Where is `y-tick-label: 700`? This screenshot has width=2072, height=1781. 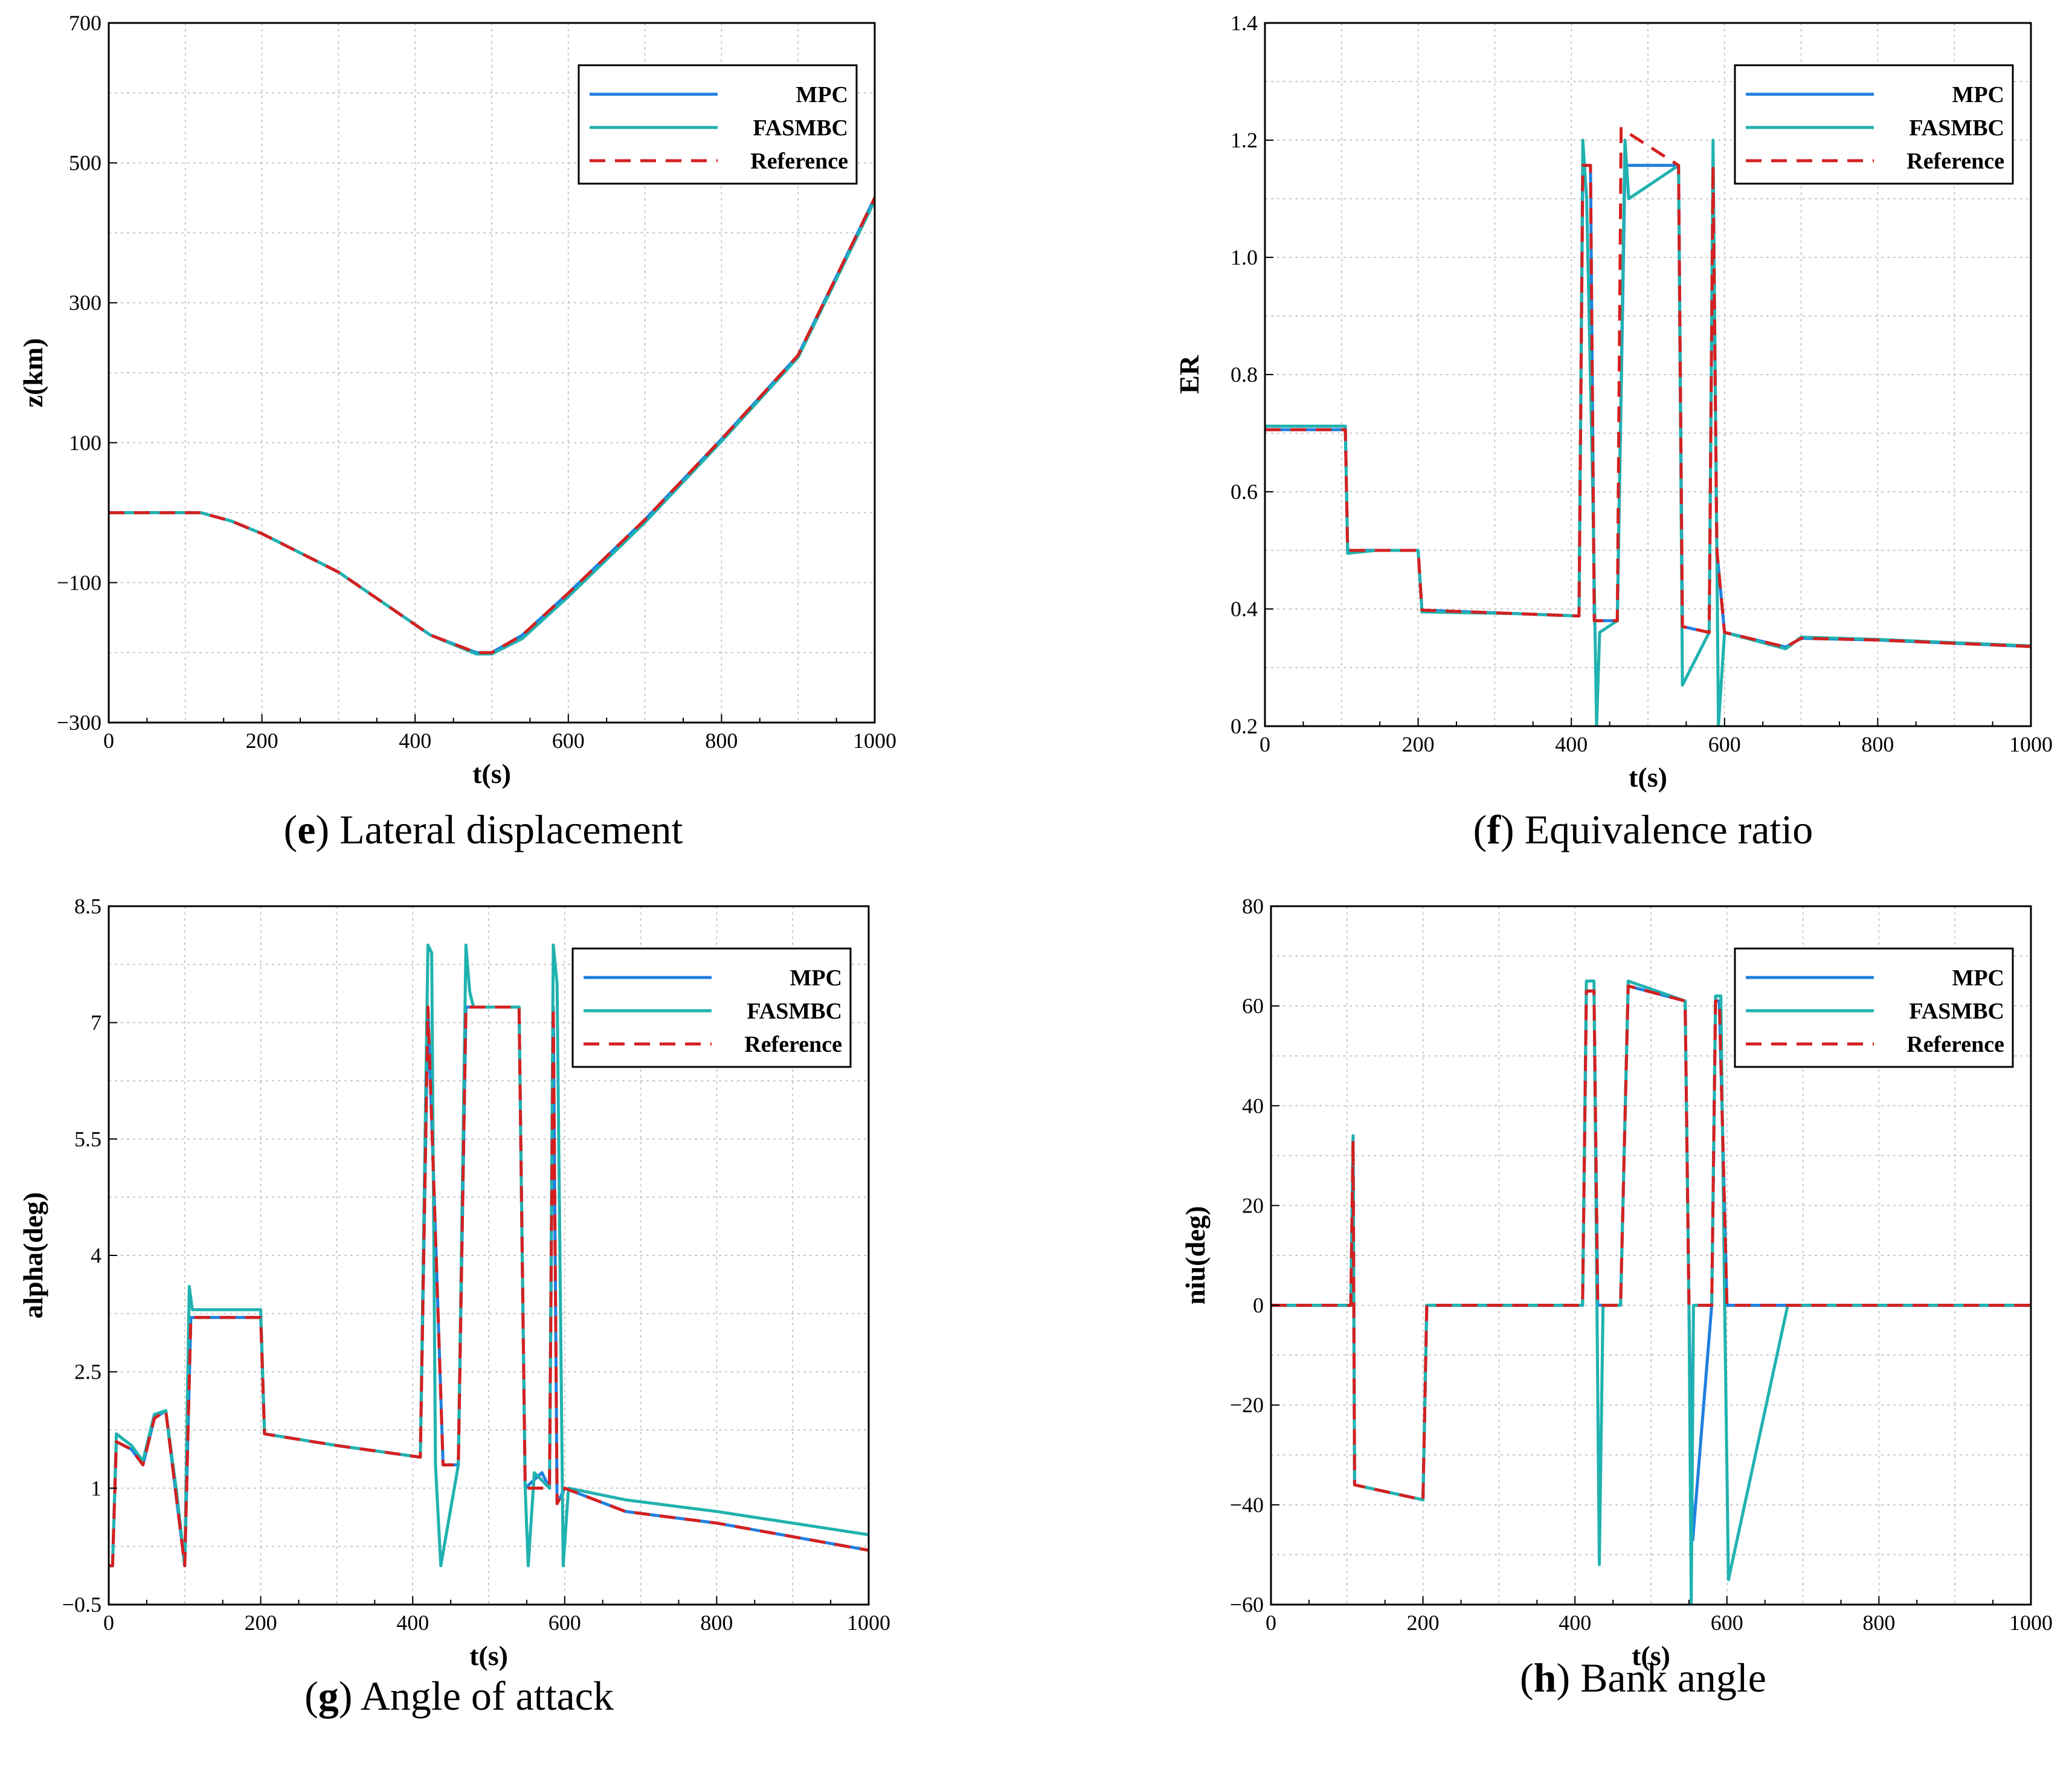
y-tick-label: 700 is located at coordinates (85, 23).